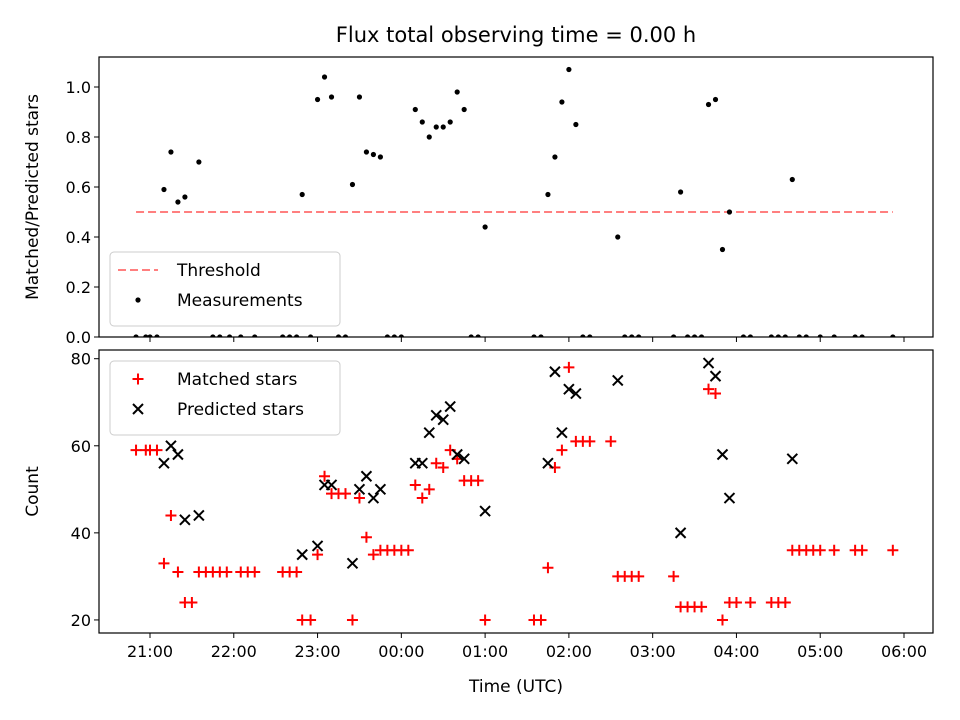  Describe the element at coordinates (78, 237) in the screenshot. I see `y-tick-label: 0.4` at that location.